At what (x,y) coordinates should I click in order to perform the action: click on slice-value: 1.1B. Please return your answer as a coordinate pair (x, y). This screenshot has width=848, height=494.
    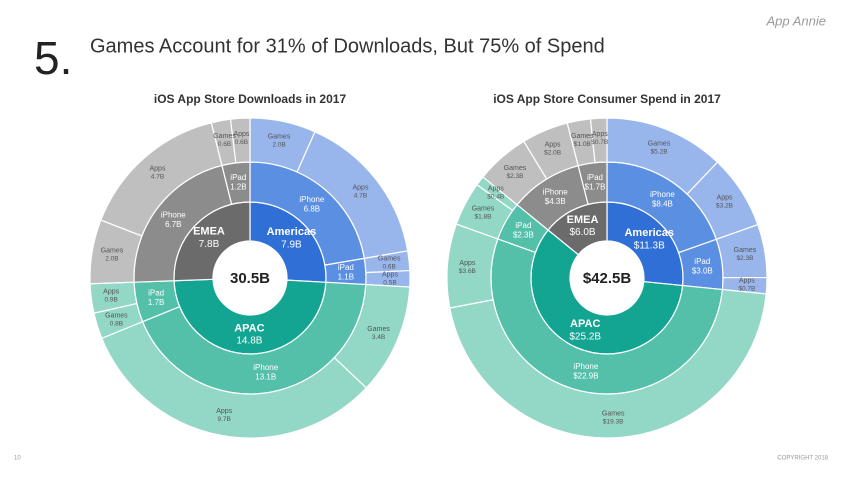
    Looking at the image, I should click on (346, 276).